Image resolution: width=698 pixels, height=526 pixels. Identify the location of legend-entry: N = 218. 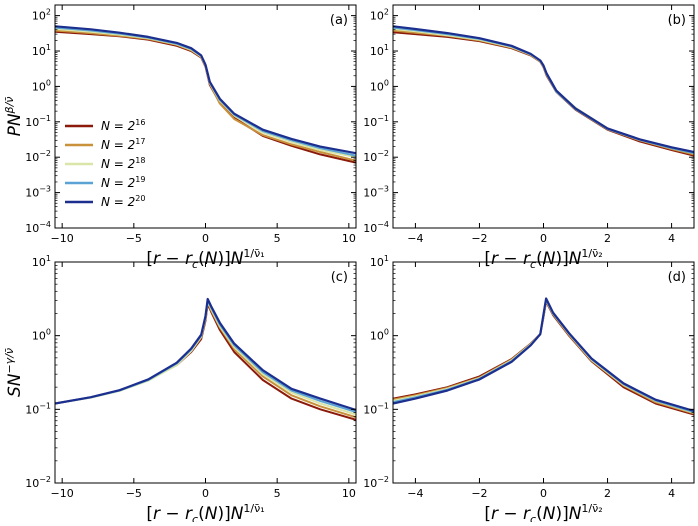
(123, 163).